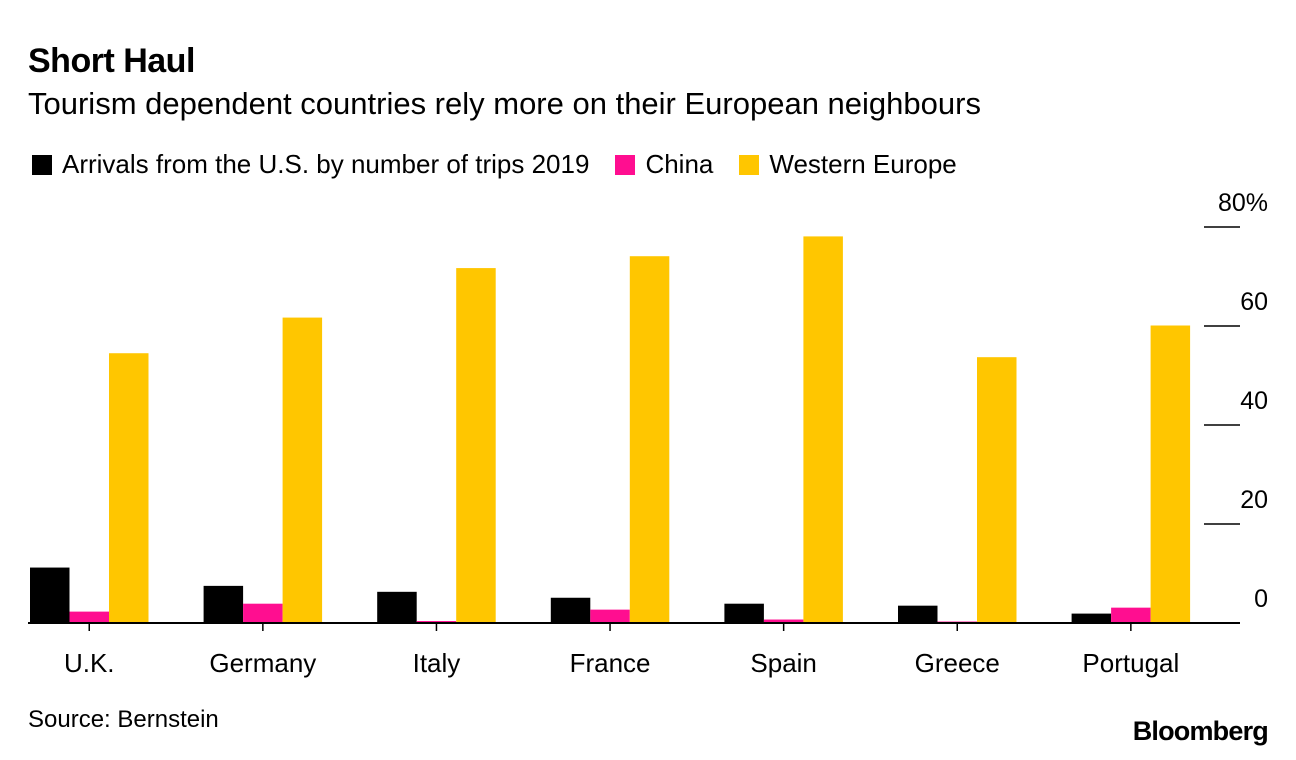  I want to click on y-tick-label-20: 20, so click(1254, 500).